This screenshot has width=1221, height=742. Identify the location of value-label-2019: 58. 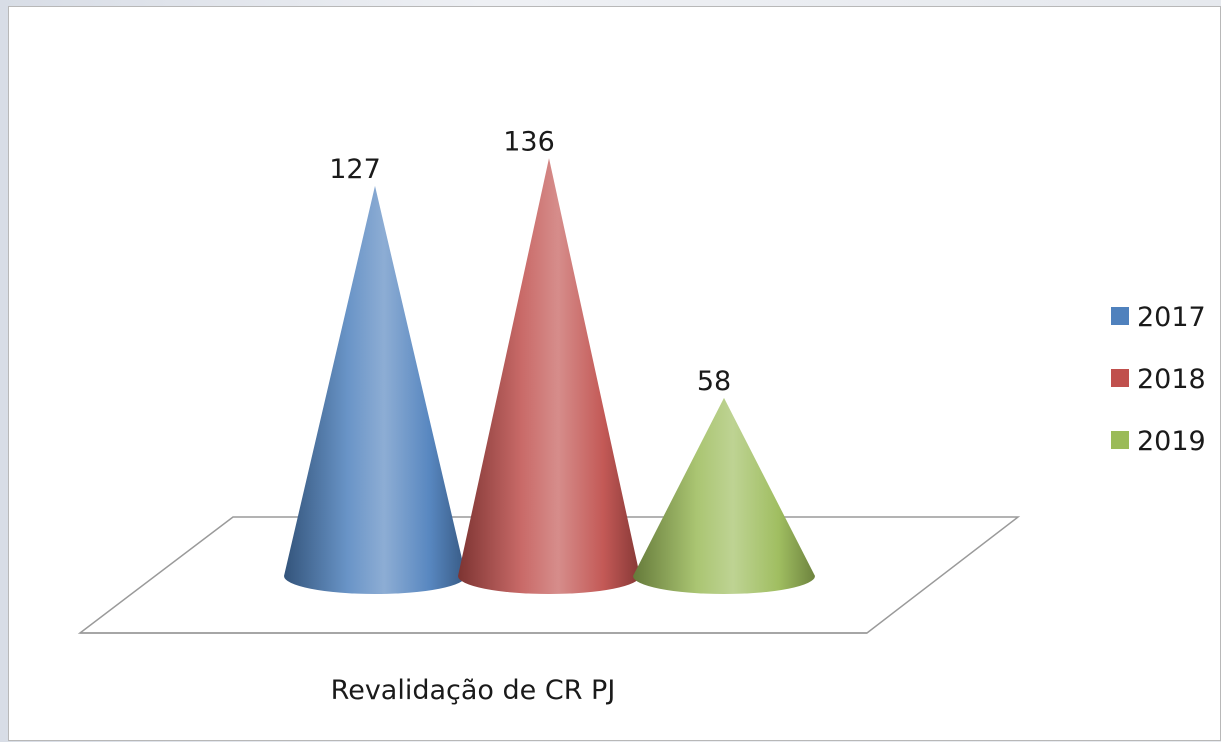
(714, 381).